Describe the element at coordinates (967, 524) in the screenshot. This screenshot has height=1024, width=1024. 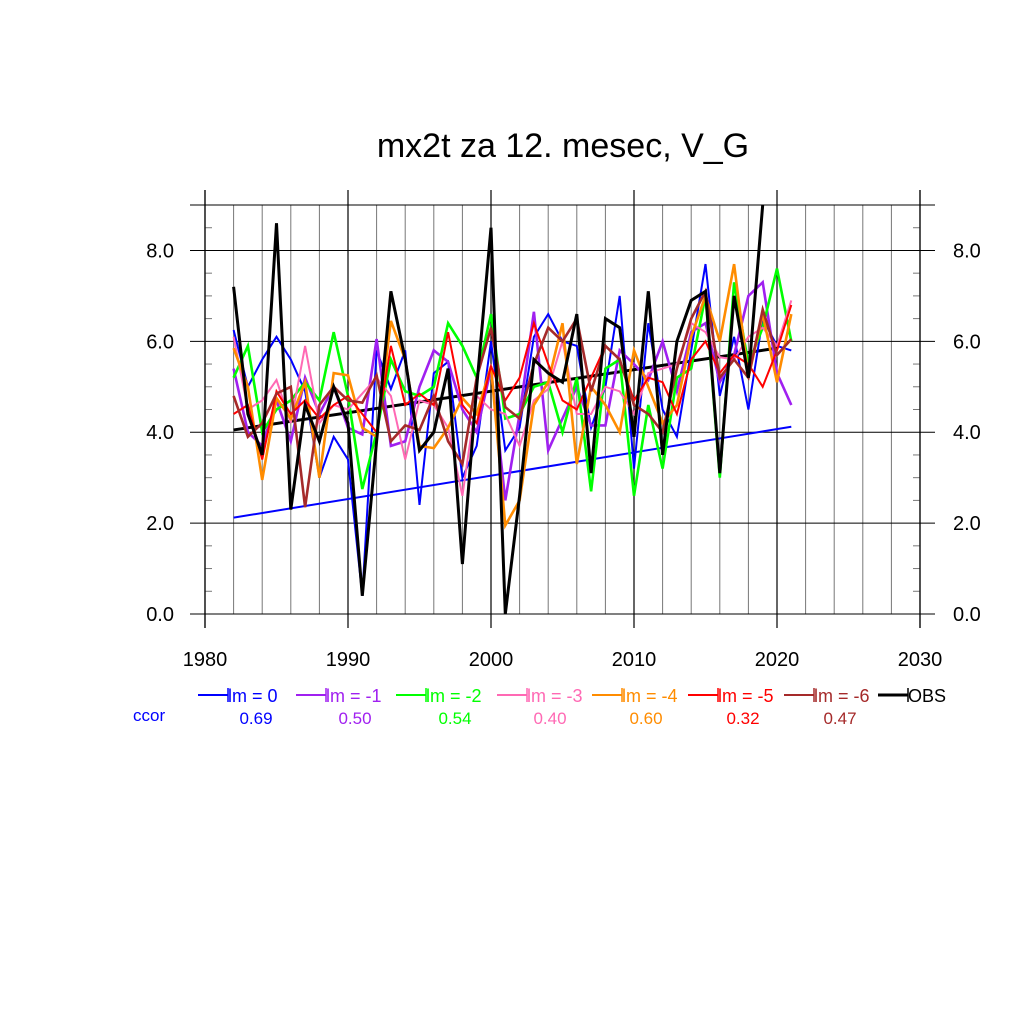
I see `y-tick-label-right: 2.0` at that location.